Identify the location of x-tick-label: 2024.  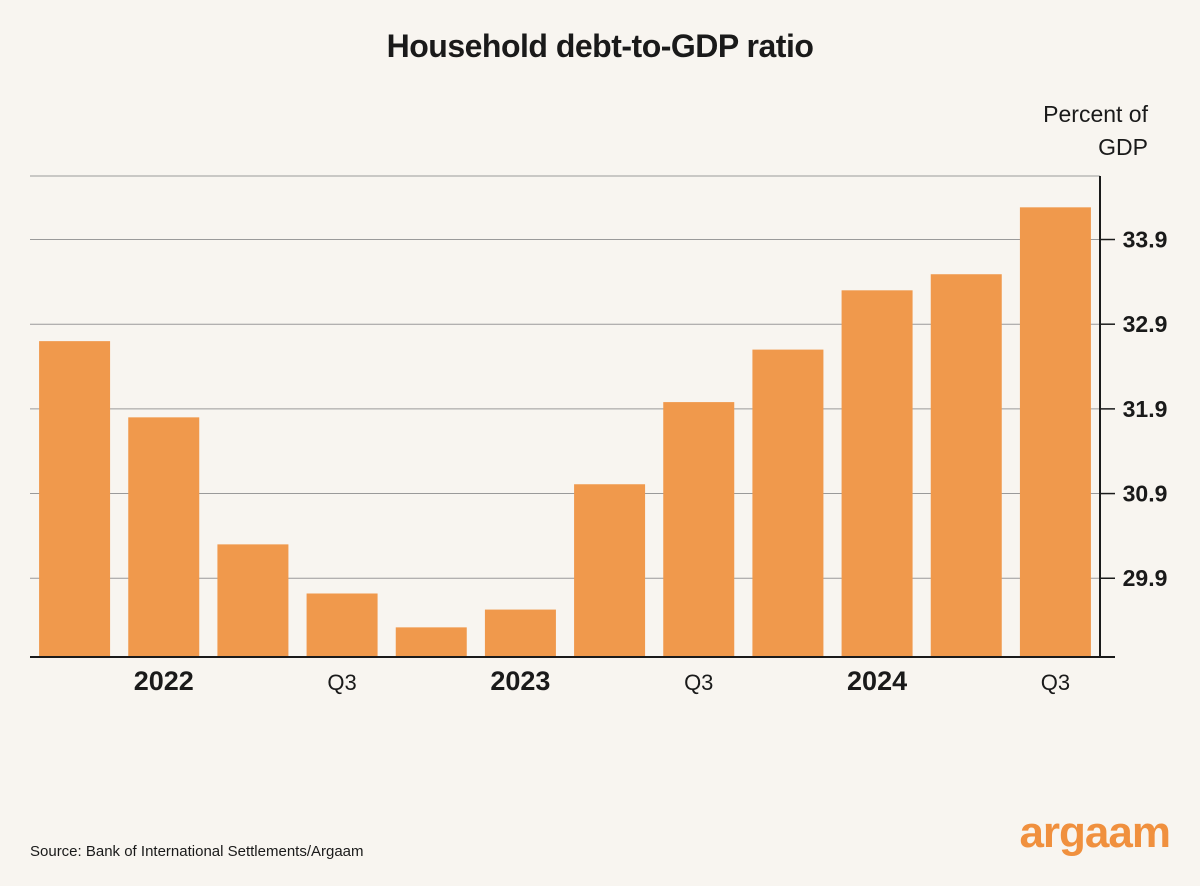
(877, 681).